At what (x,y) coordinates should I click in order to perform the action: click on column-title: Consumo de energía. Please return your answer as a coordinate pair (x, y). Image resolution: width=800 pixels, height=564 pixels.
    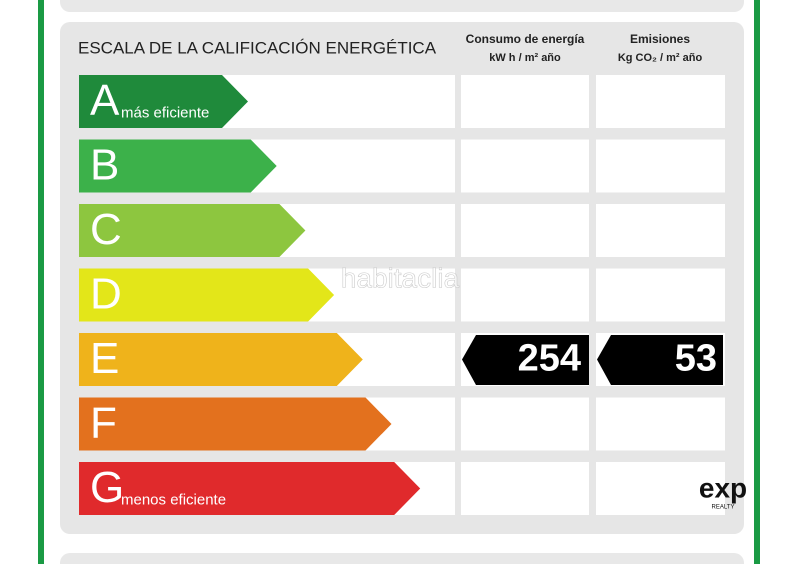
    Looking at the image, I should click on (525, 39).